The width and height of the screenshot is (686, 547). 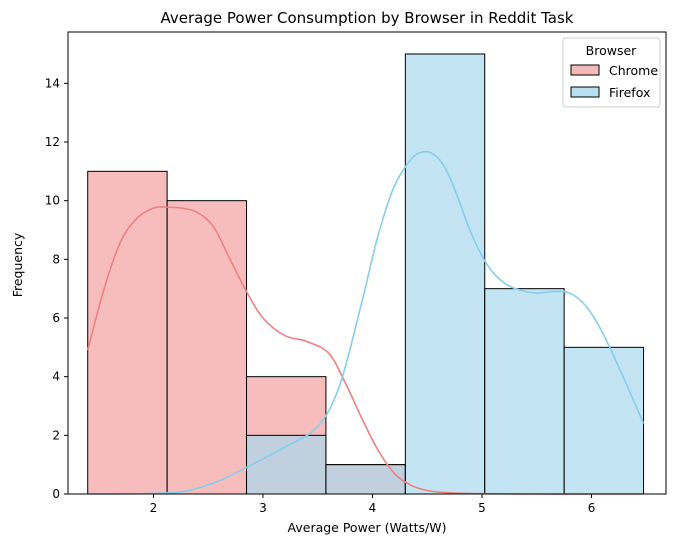 I want to click on legend-swatch-firefox, so click(x=585, y=92).